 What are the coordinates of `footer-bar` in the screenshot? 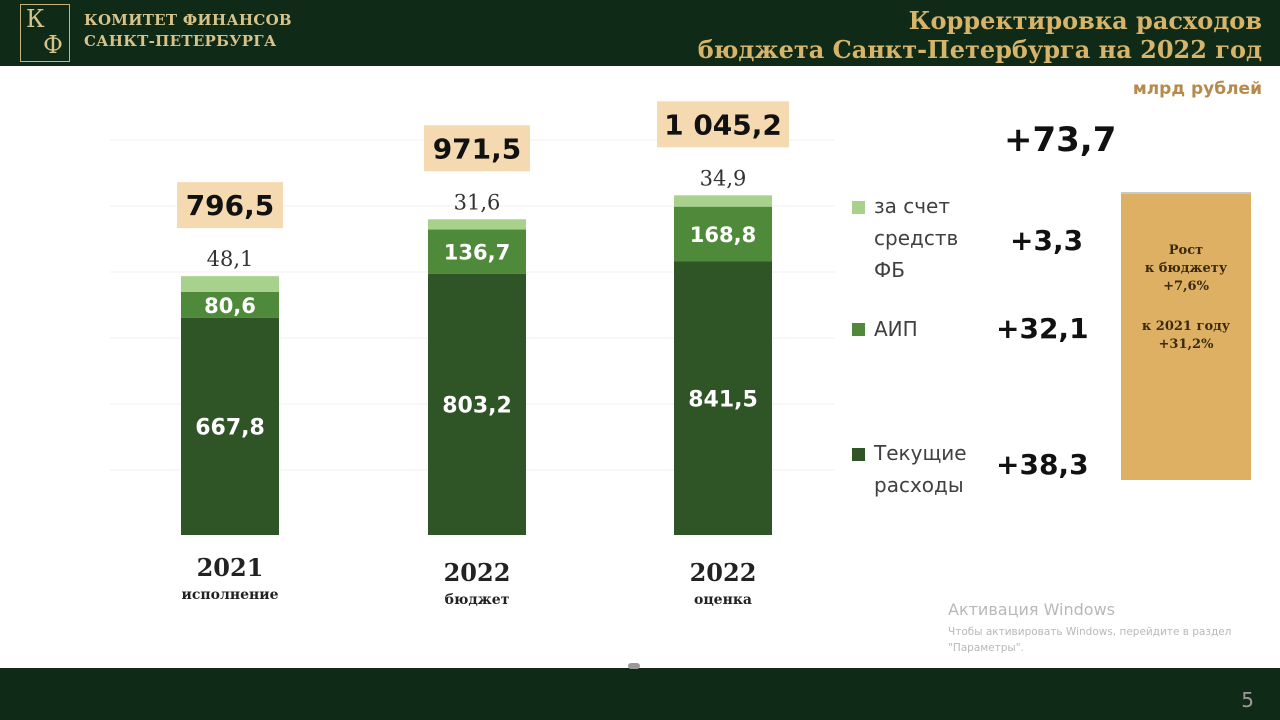 It's located at (640, 694).